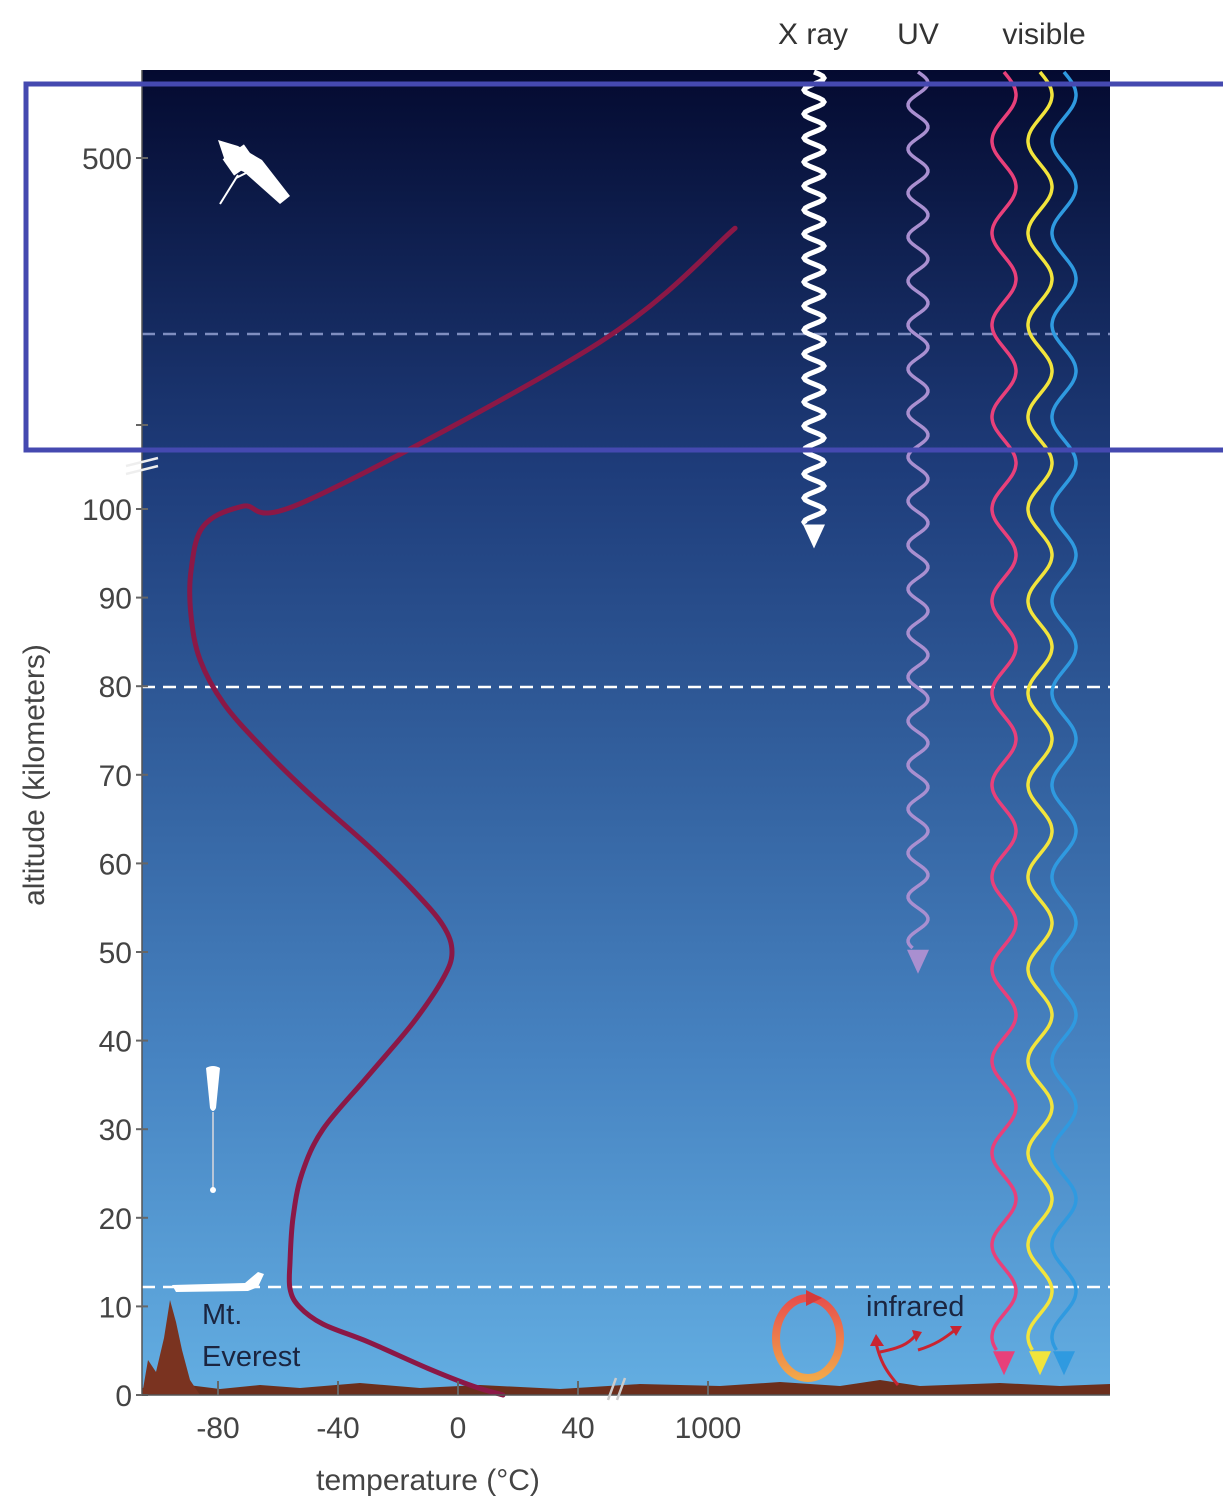 The image size is (1223, 1500). What do you see at coordinates (222, 1315) in the screenshot?
I see `mt-label: Mt.` at bounding box center [222, 1315].